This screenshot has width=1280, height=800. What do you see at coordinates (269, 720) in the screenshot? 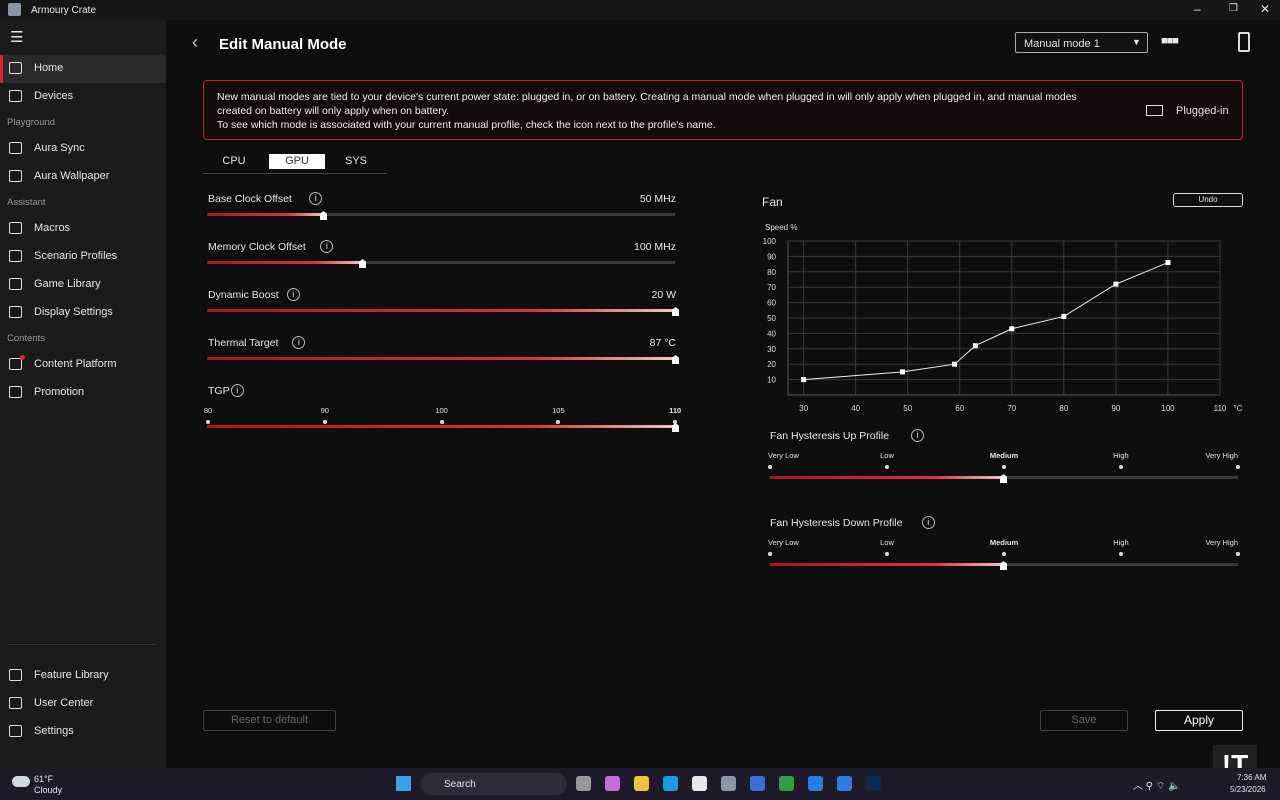
I see `reset-button: Reset to default` at bounding box center [269, 720].